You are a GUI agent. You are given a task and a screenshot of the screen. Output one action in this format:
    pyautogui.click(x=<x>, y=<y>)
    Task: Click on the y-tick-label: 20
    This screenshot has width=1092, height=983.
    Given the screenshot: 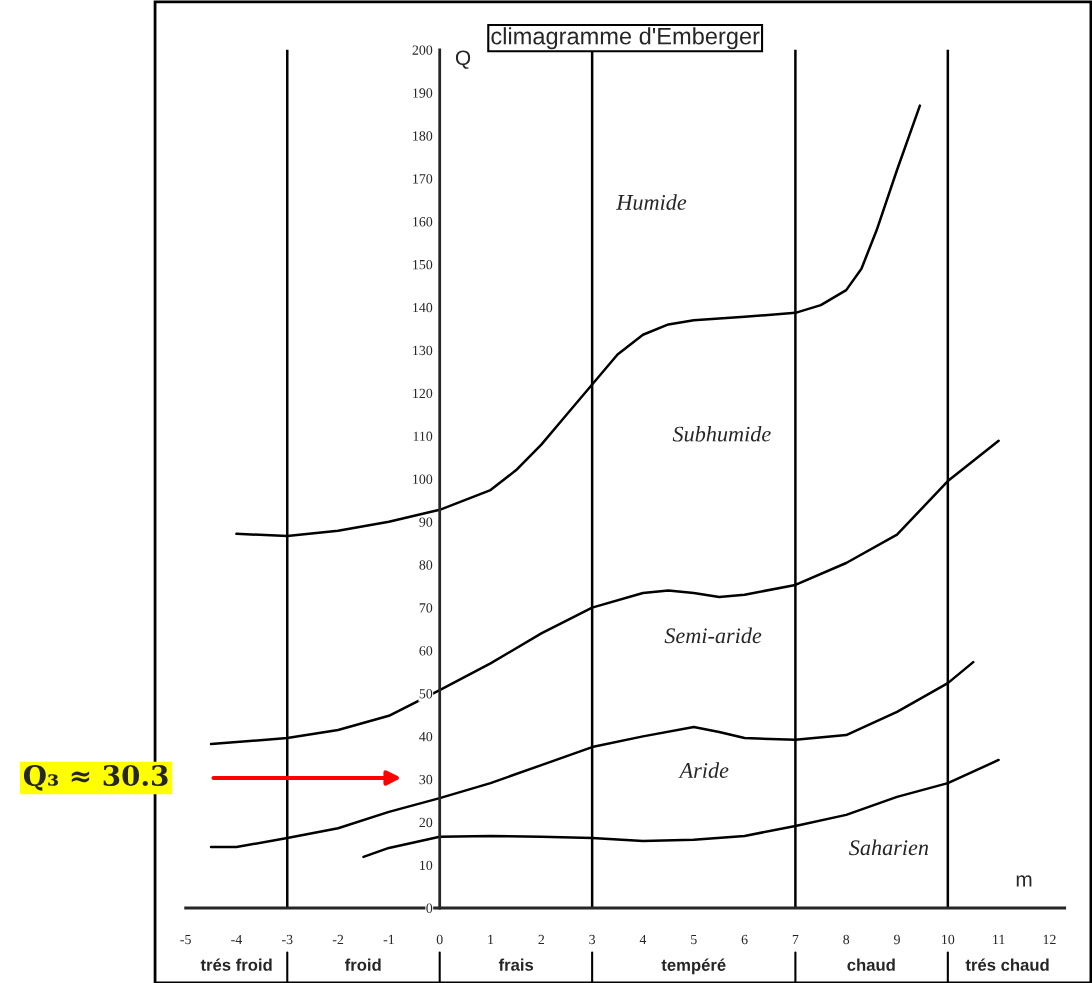 What is the action you would take?
    pyautogui.click(x=426, y=822)
    